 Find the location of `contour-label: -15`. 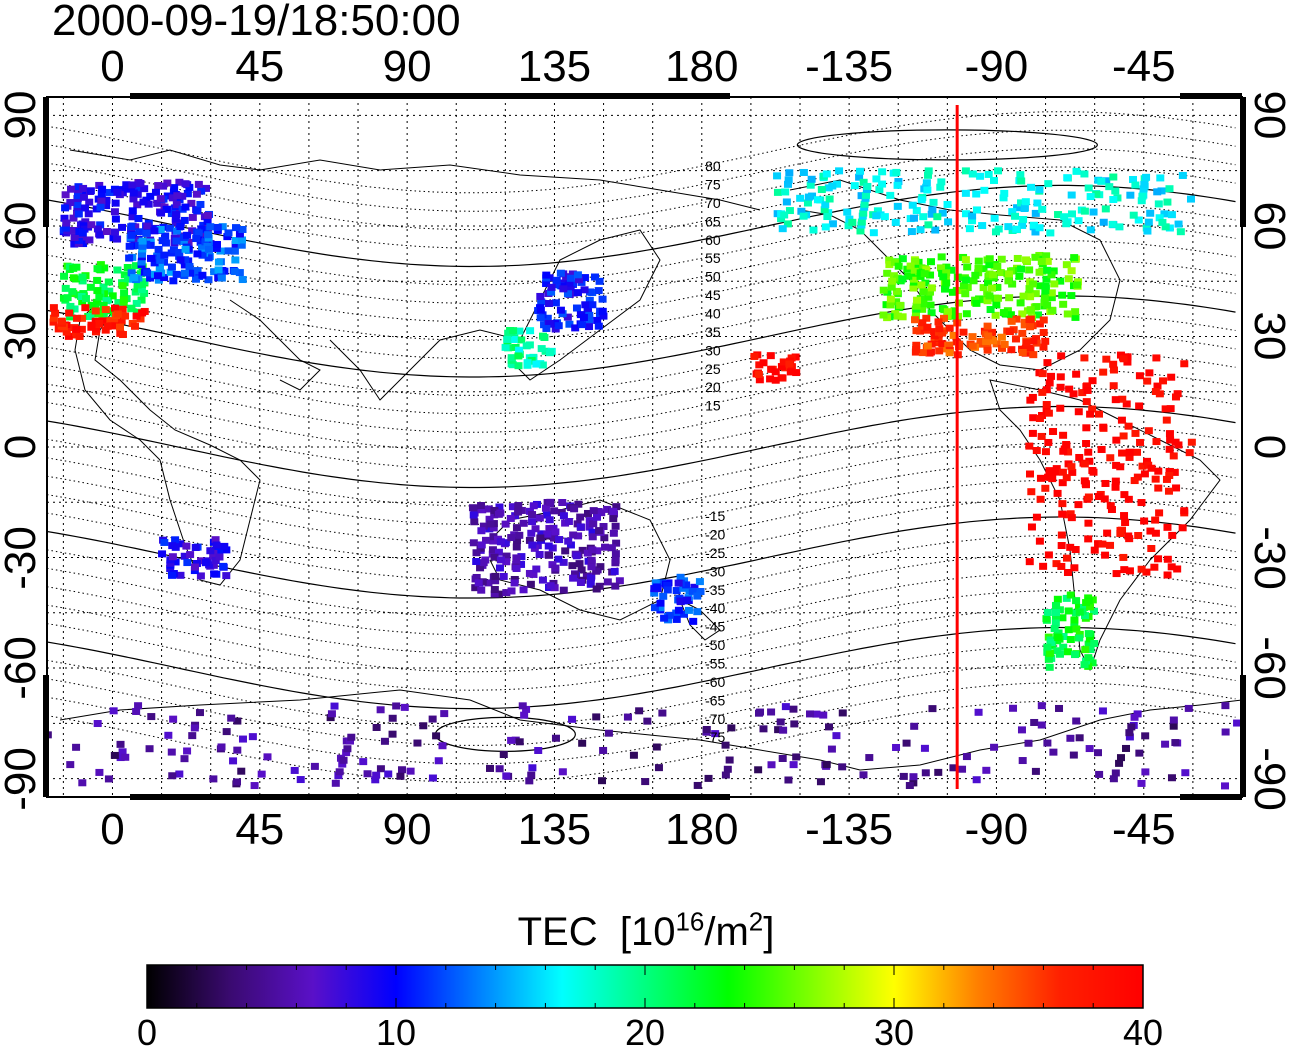

contour-label: -15 is located at coordinates (715, 516).